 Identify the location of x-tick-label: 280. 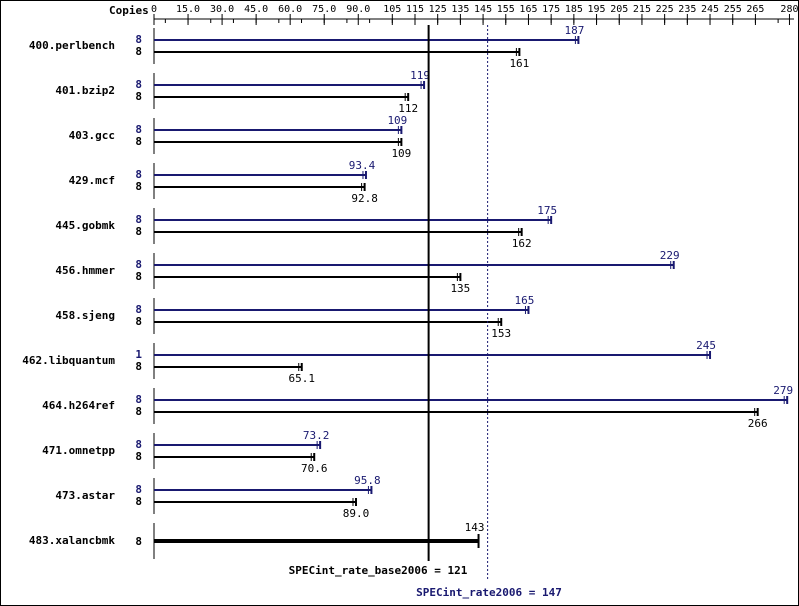
(789, 9).